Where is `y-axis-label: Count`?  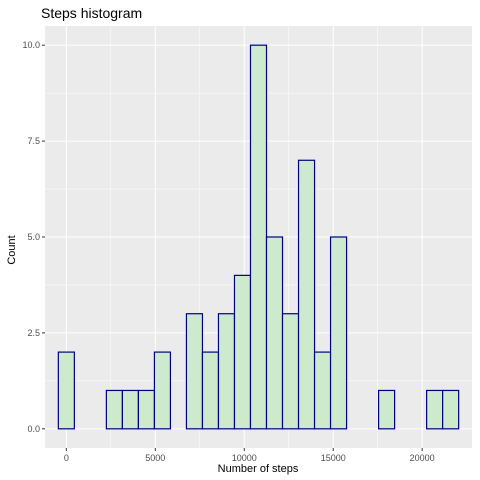
y-axis-label: Count is located at coordinates (12, 249).